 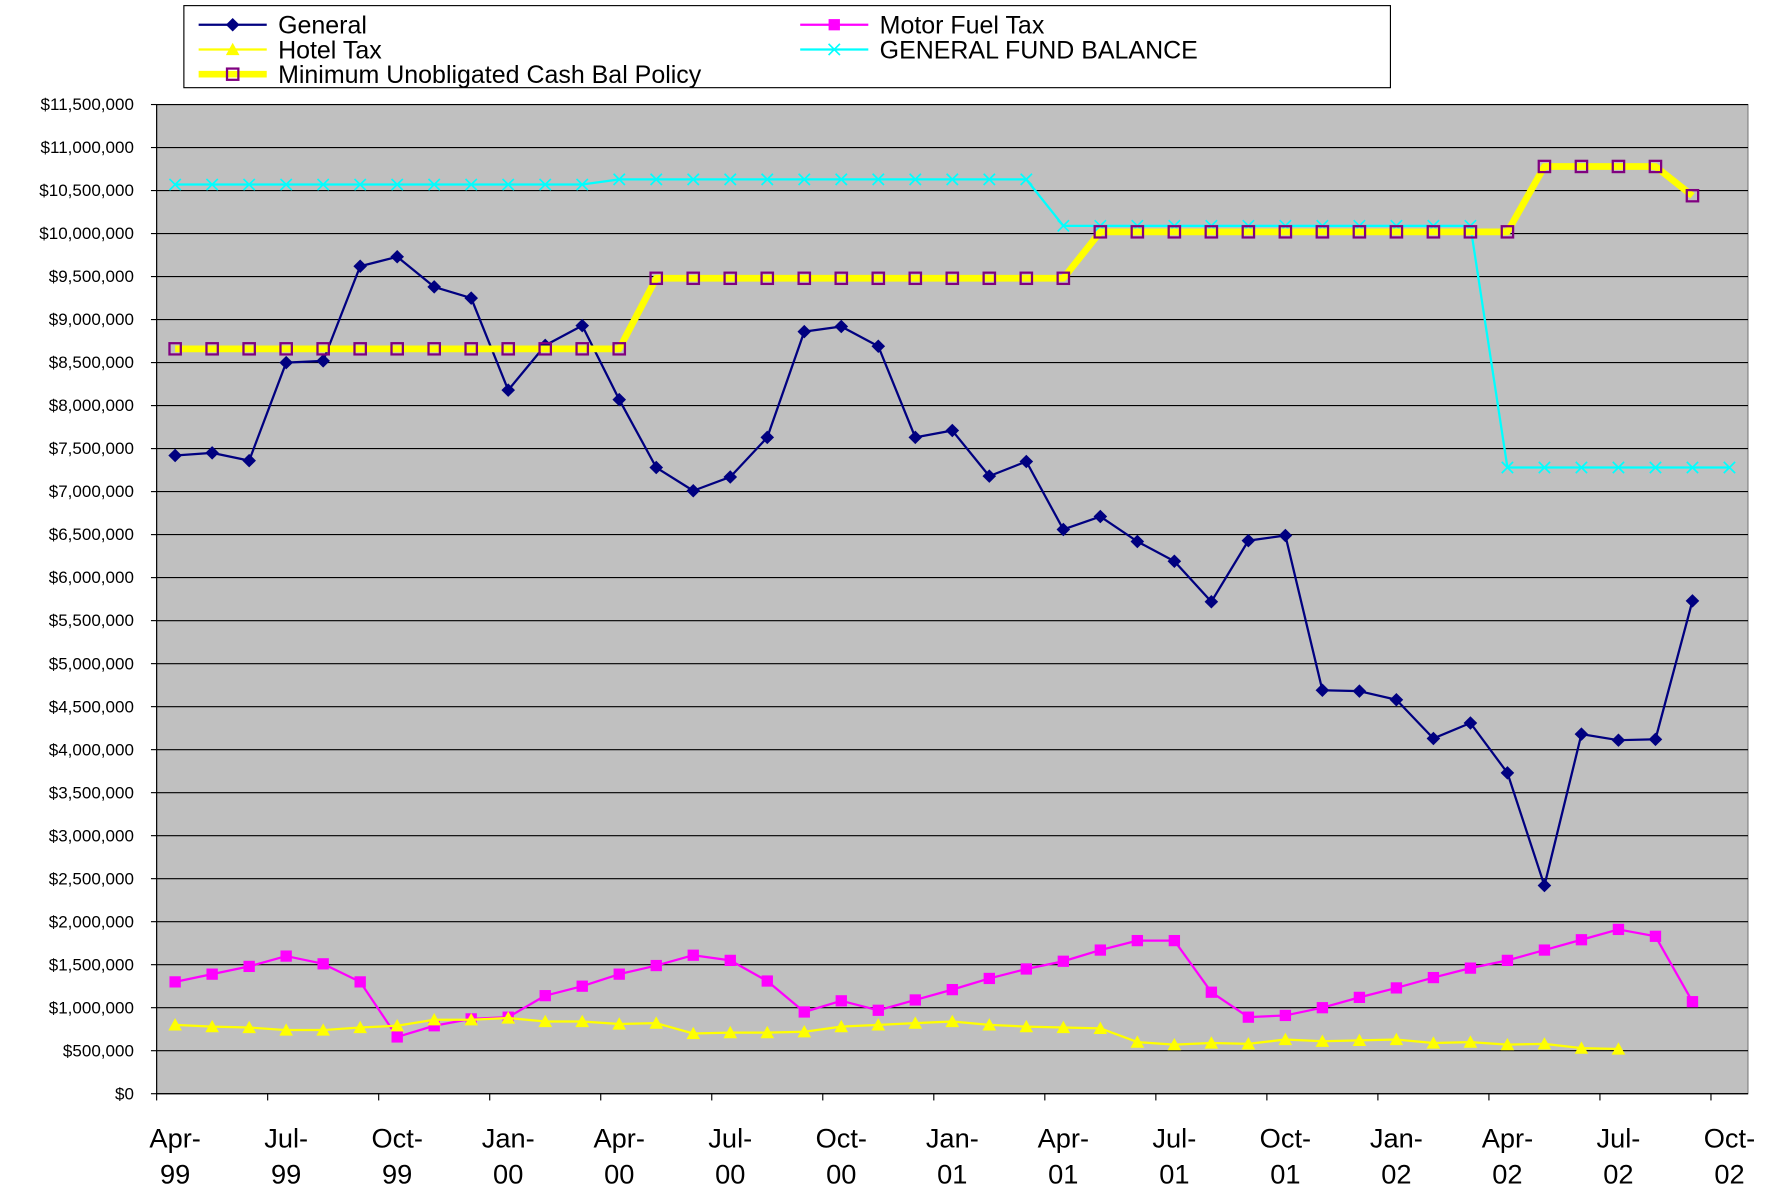 What do you see at coordinates (91, 749) in the screenshot?
I see `y-tick-label: $4,000,000` at bounding box center [91, 749].